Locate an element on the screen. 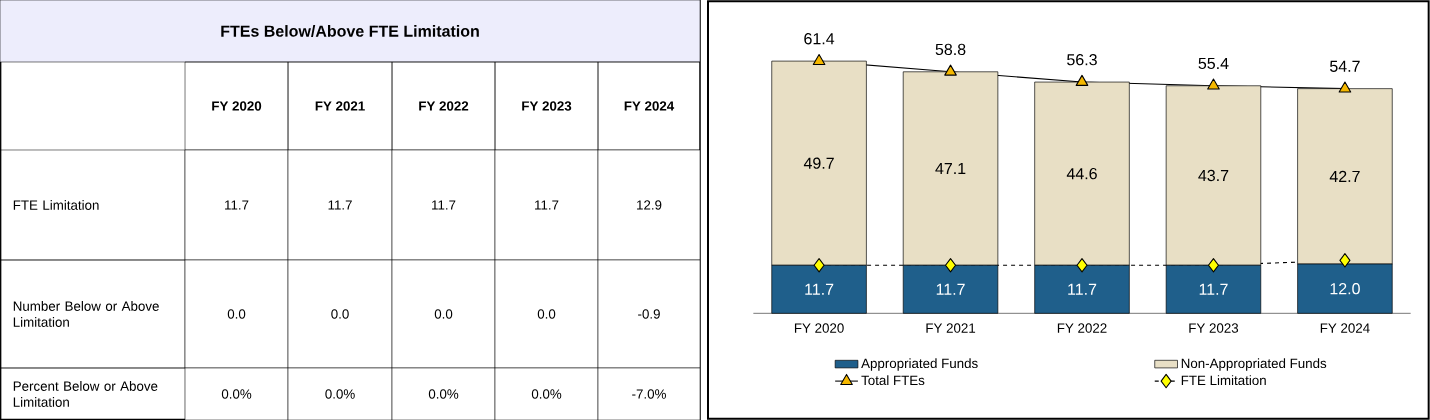 The image size is (1430, 420). text: FTEs Below/Above FTE Limitation is located at coordinates (350, 31).